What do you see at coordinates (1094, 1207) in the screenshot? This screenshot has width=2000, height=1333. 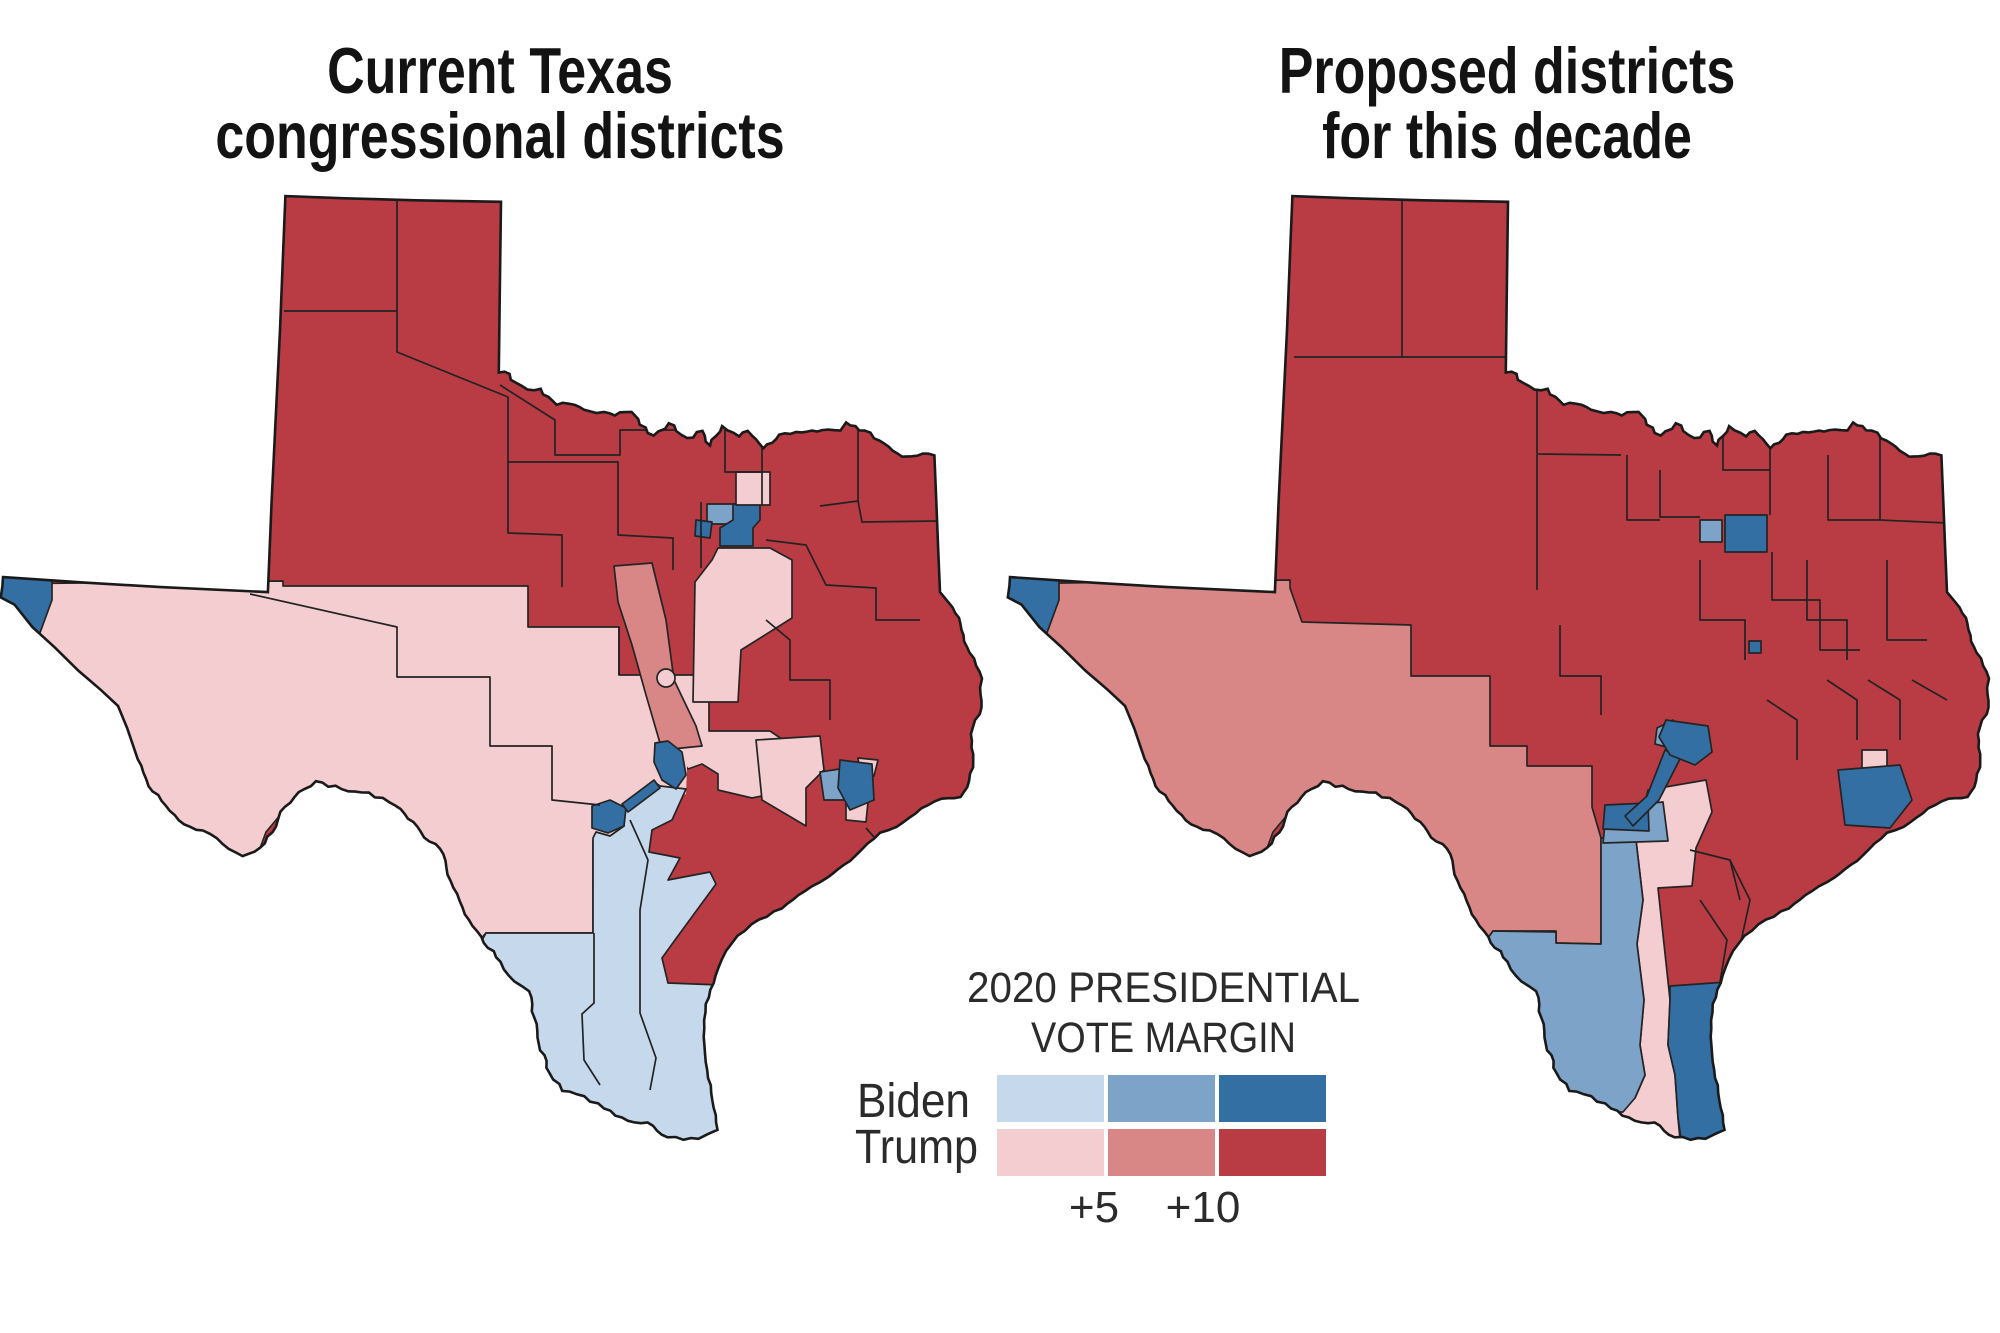 I see `svg-text: +5` at bounding box center [1094, 1207].